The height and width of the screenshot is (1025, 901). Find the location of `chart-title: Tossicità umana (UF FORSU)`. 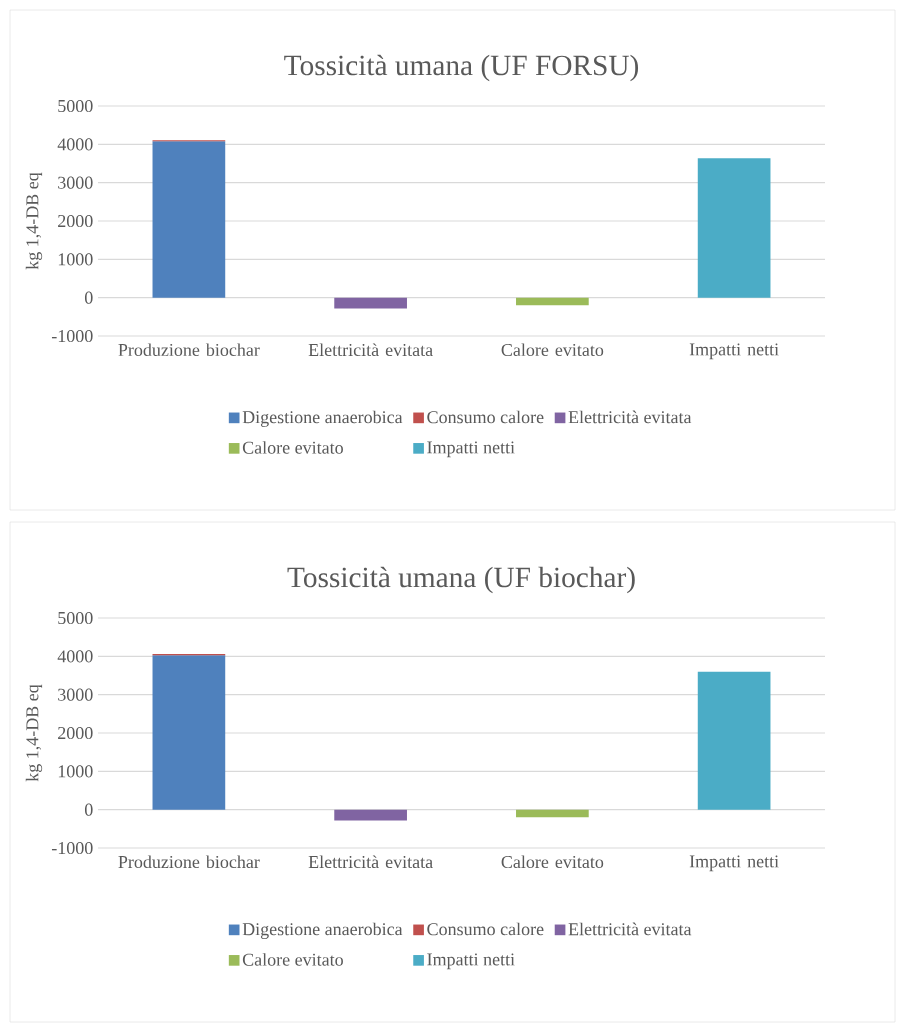

chart-title: Tossicità umana (UF FORSU) is located at coordinates (461, 68).